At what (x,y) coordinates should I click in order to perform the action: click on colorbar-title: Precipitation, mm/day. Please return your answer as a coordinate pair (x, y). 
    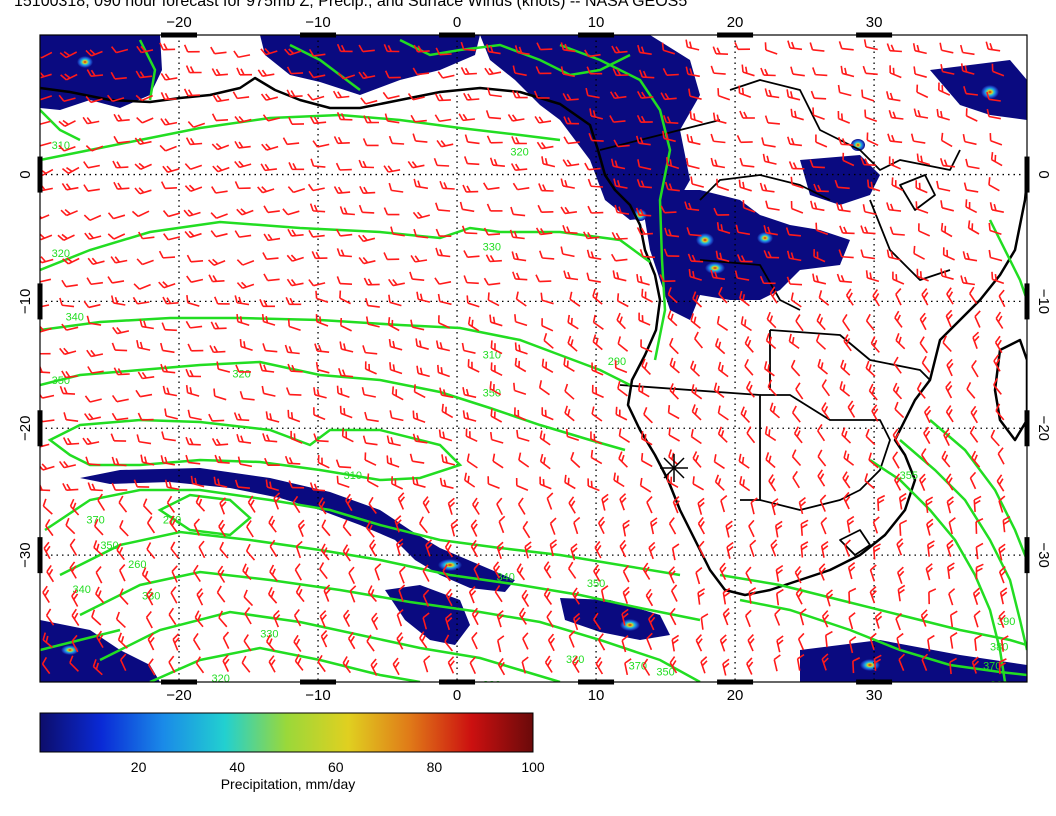
    Looking at the image, I should click on (288, 784).